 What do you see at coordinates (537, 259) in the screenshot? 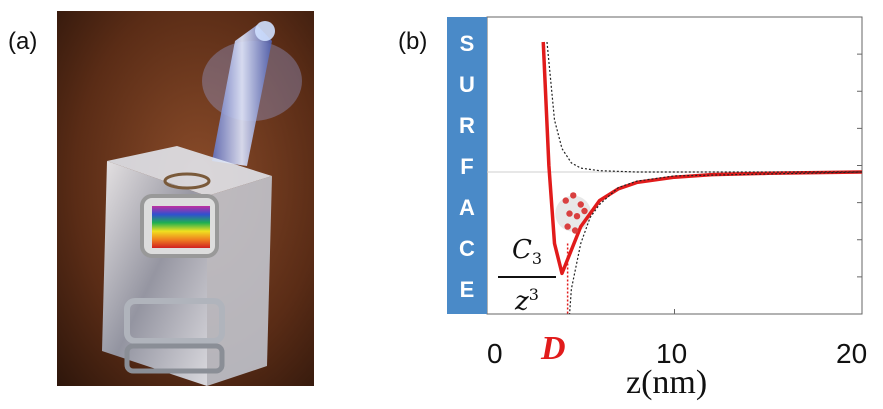
I see `c3-subscript: 3` at bounding box center [537, 259].